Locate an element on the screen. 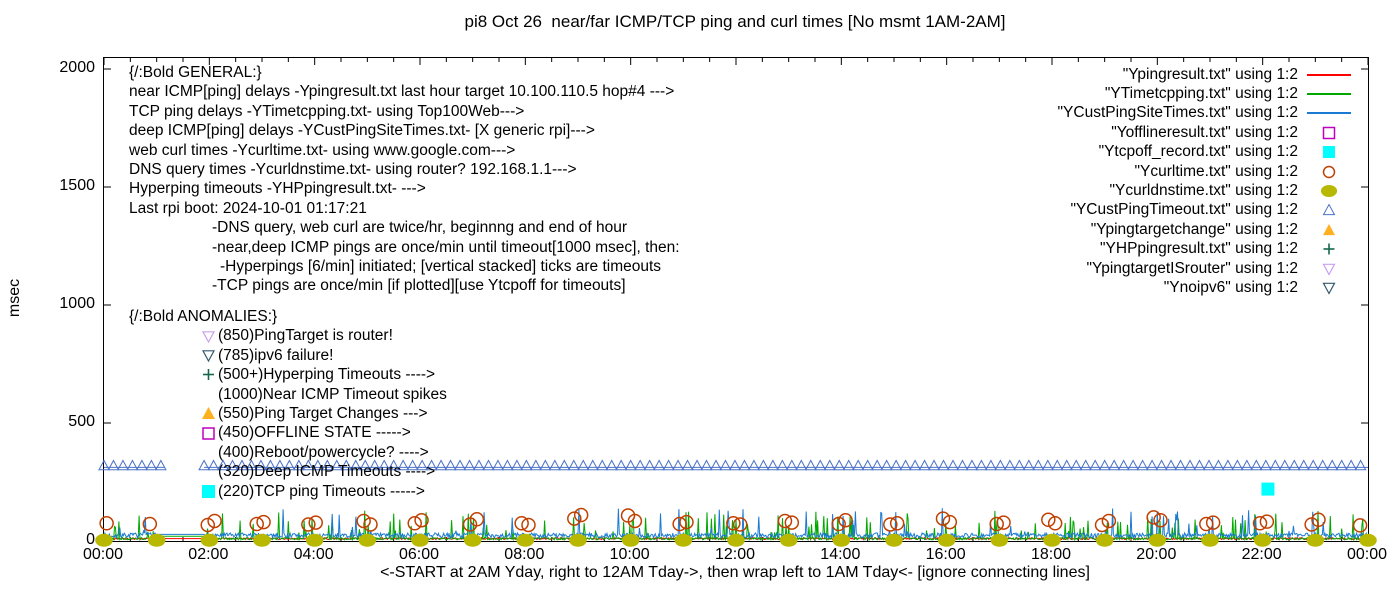 Image resolution: width=1400 pixels, height=600 pixels. xtick-0000-12: 00:00 is located at coordinates (1367, 554).